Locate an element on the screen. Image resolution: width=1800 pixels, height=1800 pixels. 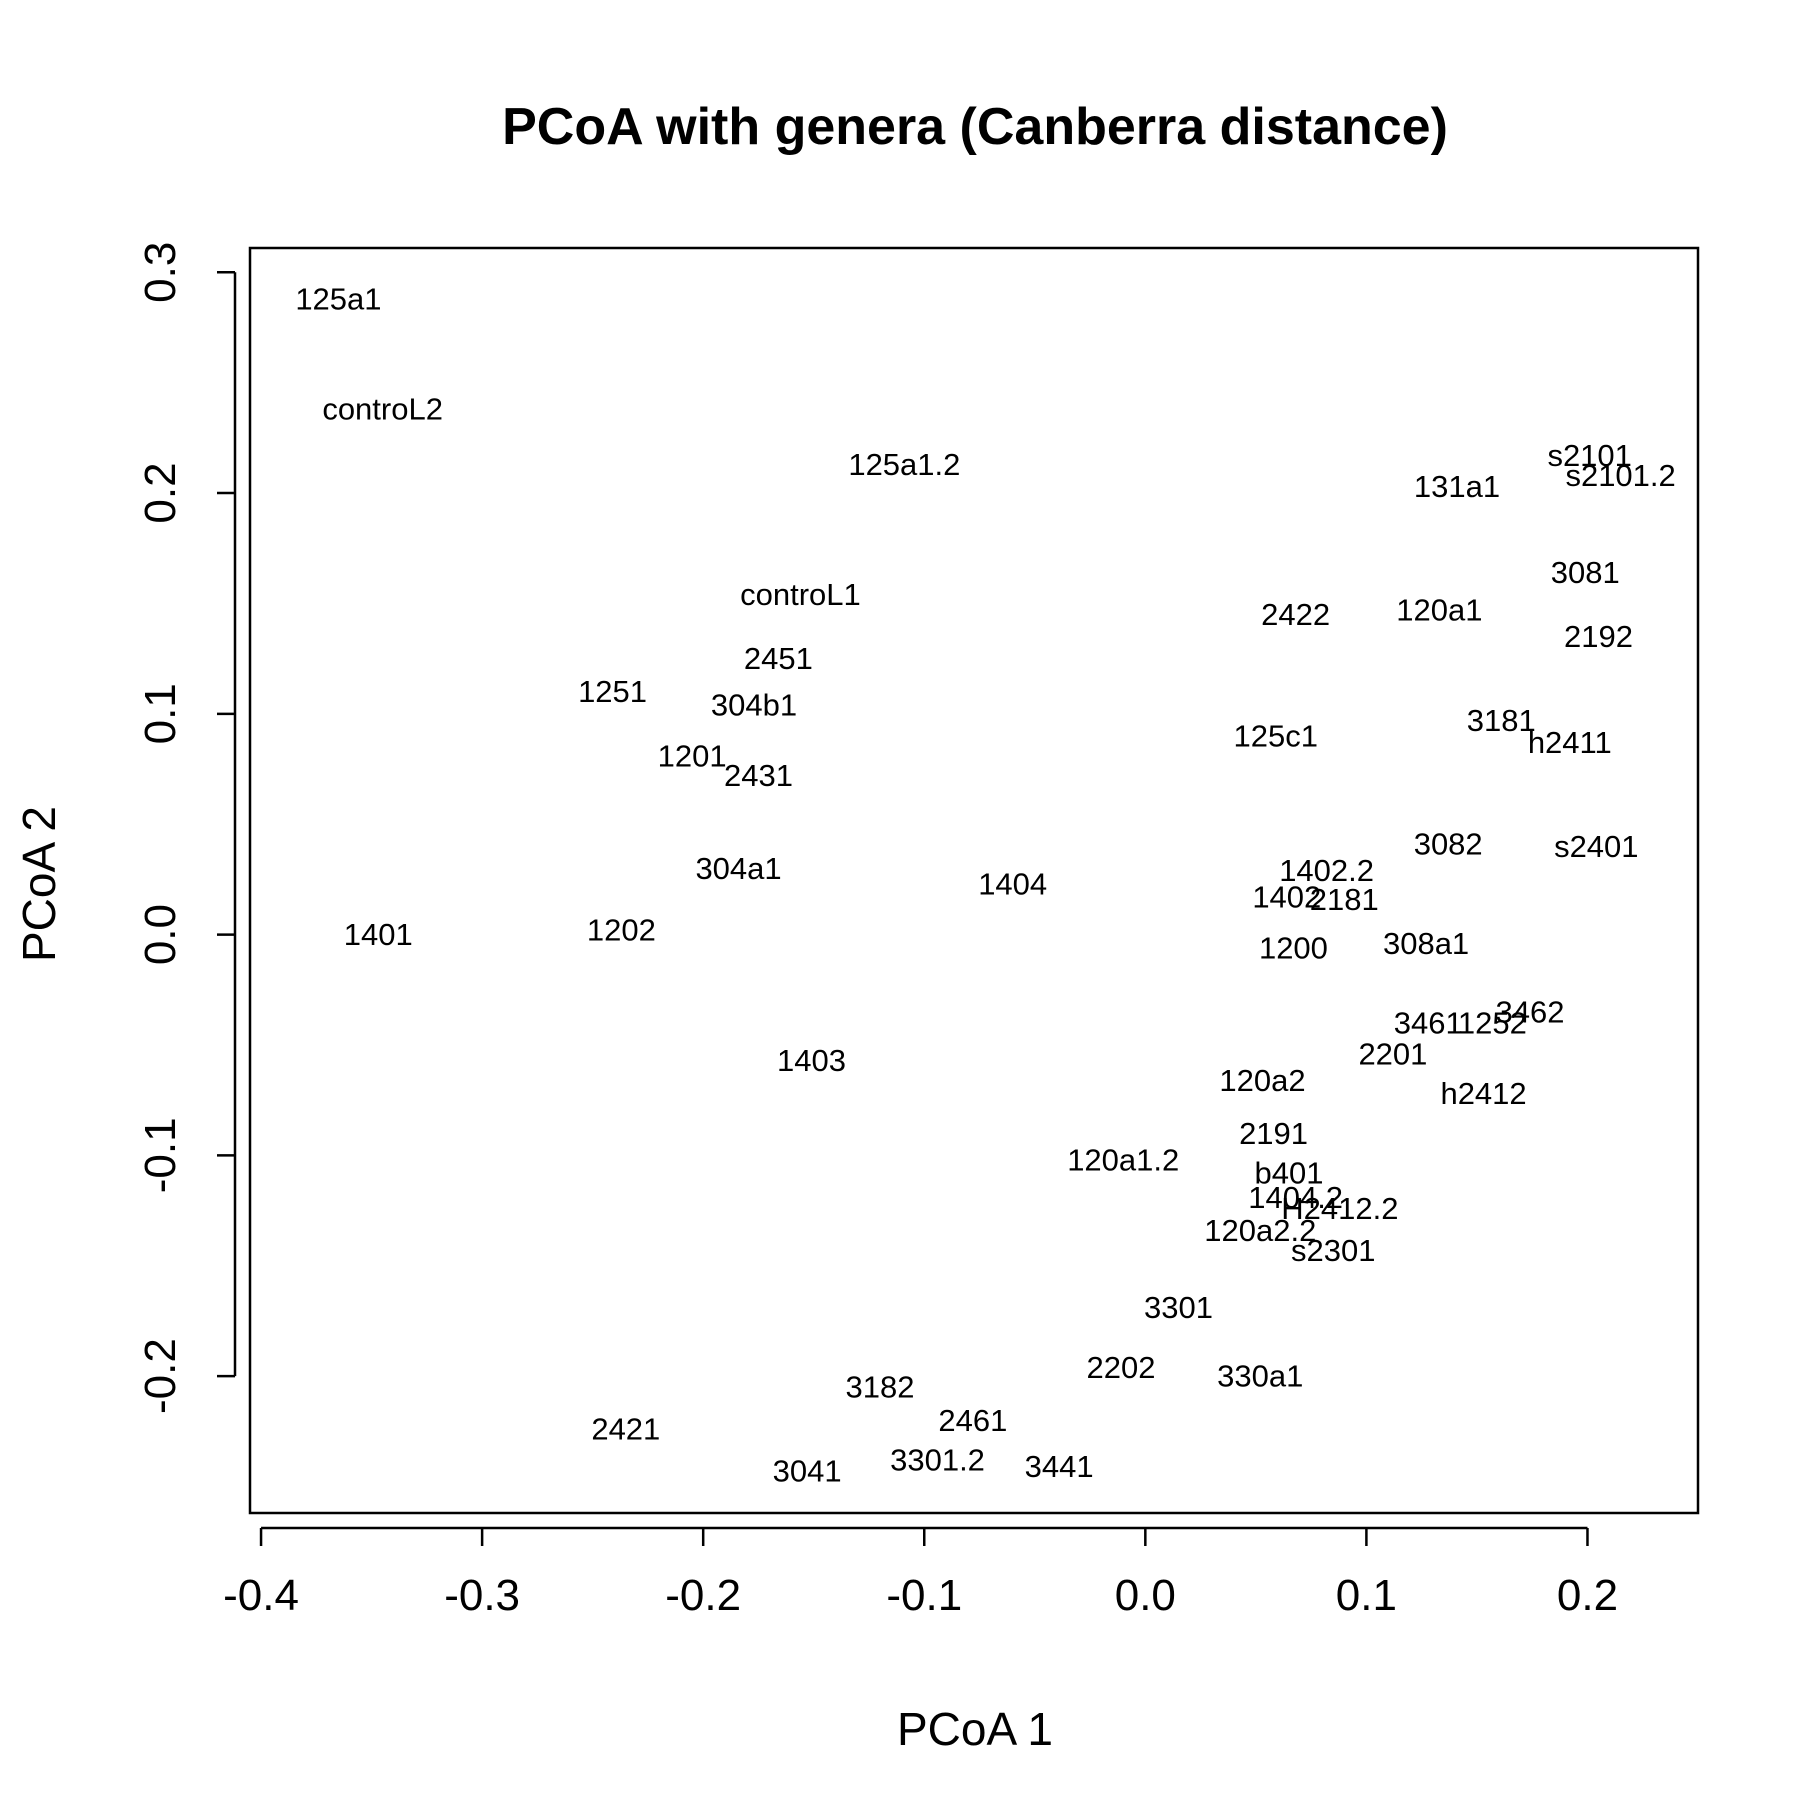
point-label: s2401 is located at coordinates (1596, 846).